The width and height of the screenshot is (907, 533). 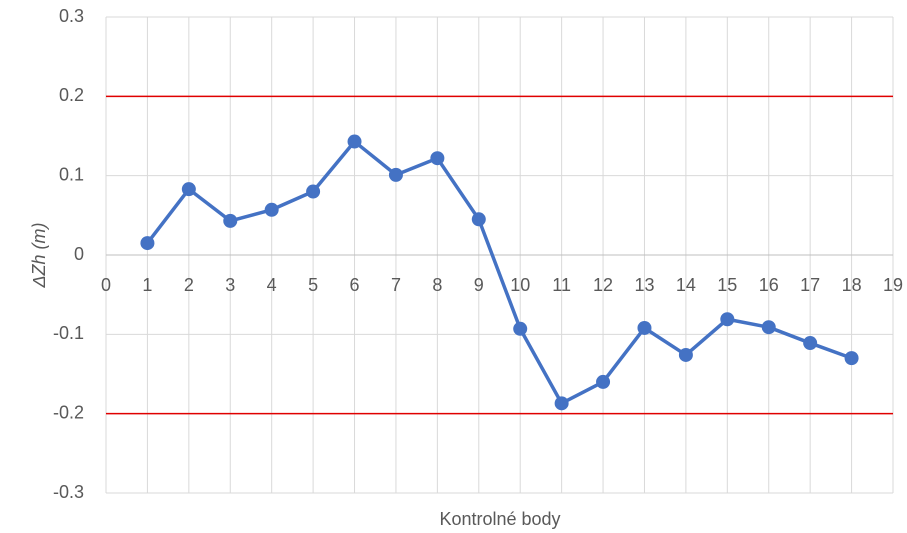 What do you see at coordinates (230, 285) in the screenshot?
I see `x-tick-label: 3` at bounding box center [230, 285].